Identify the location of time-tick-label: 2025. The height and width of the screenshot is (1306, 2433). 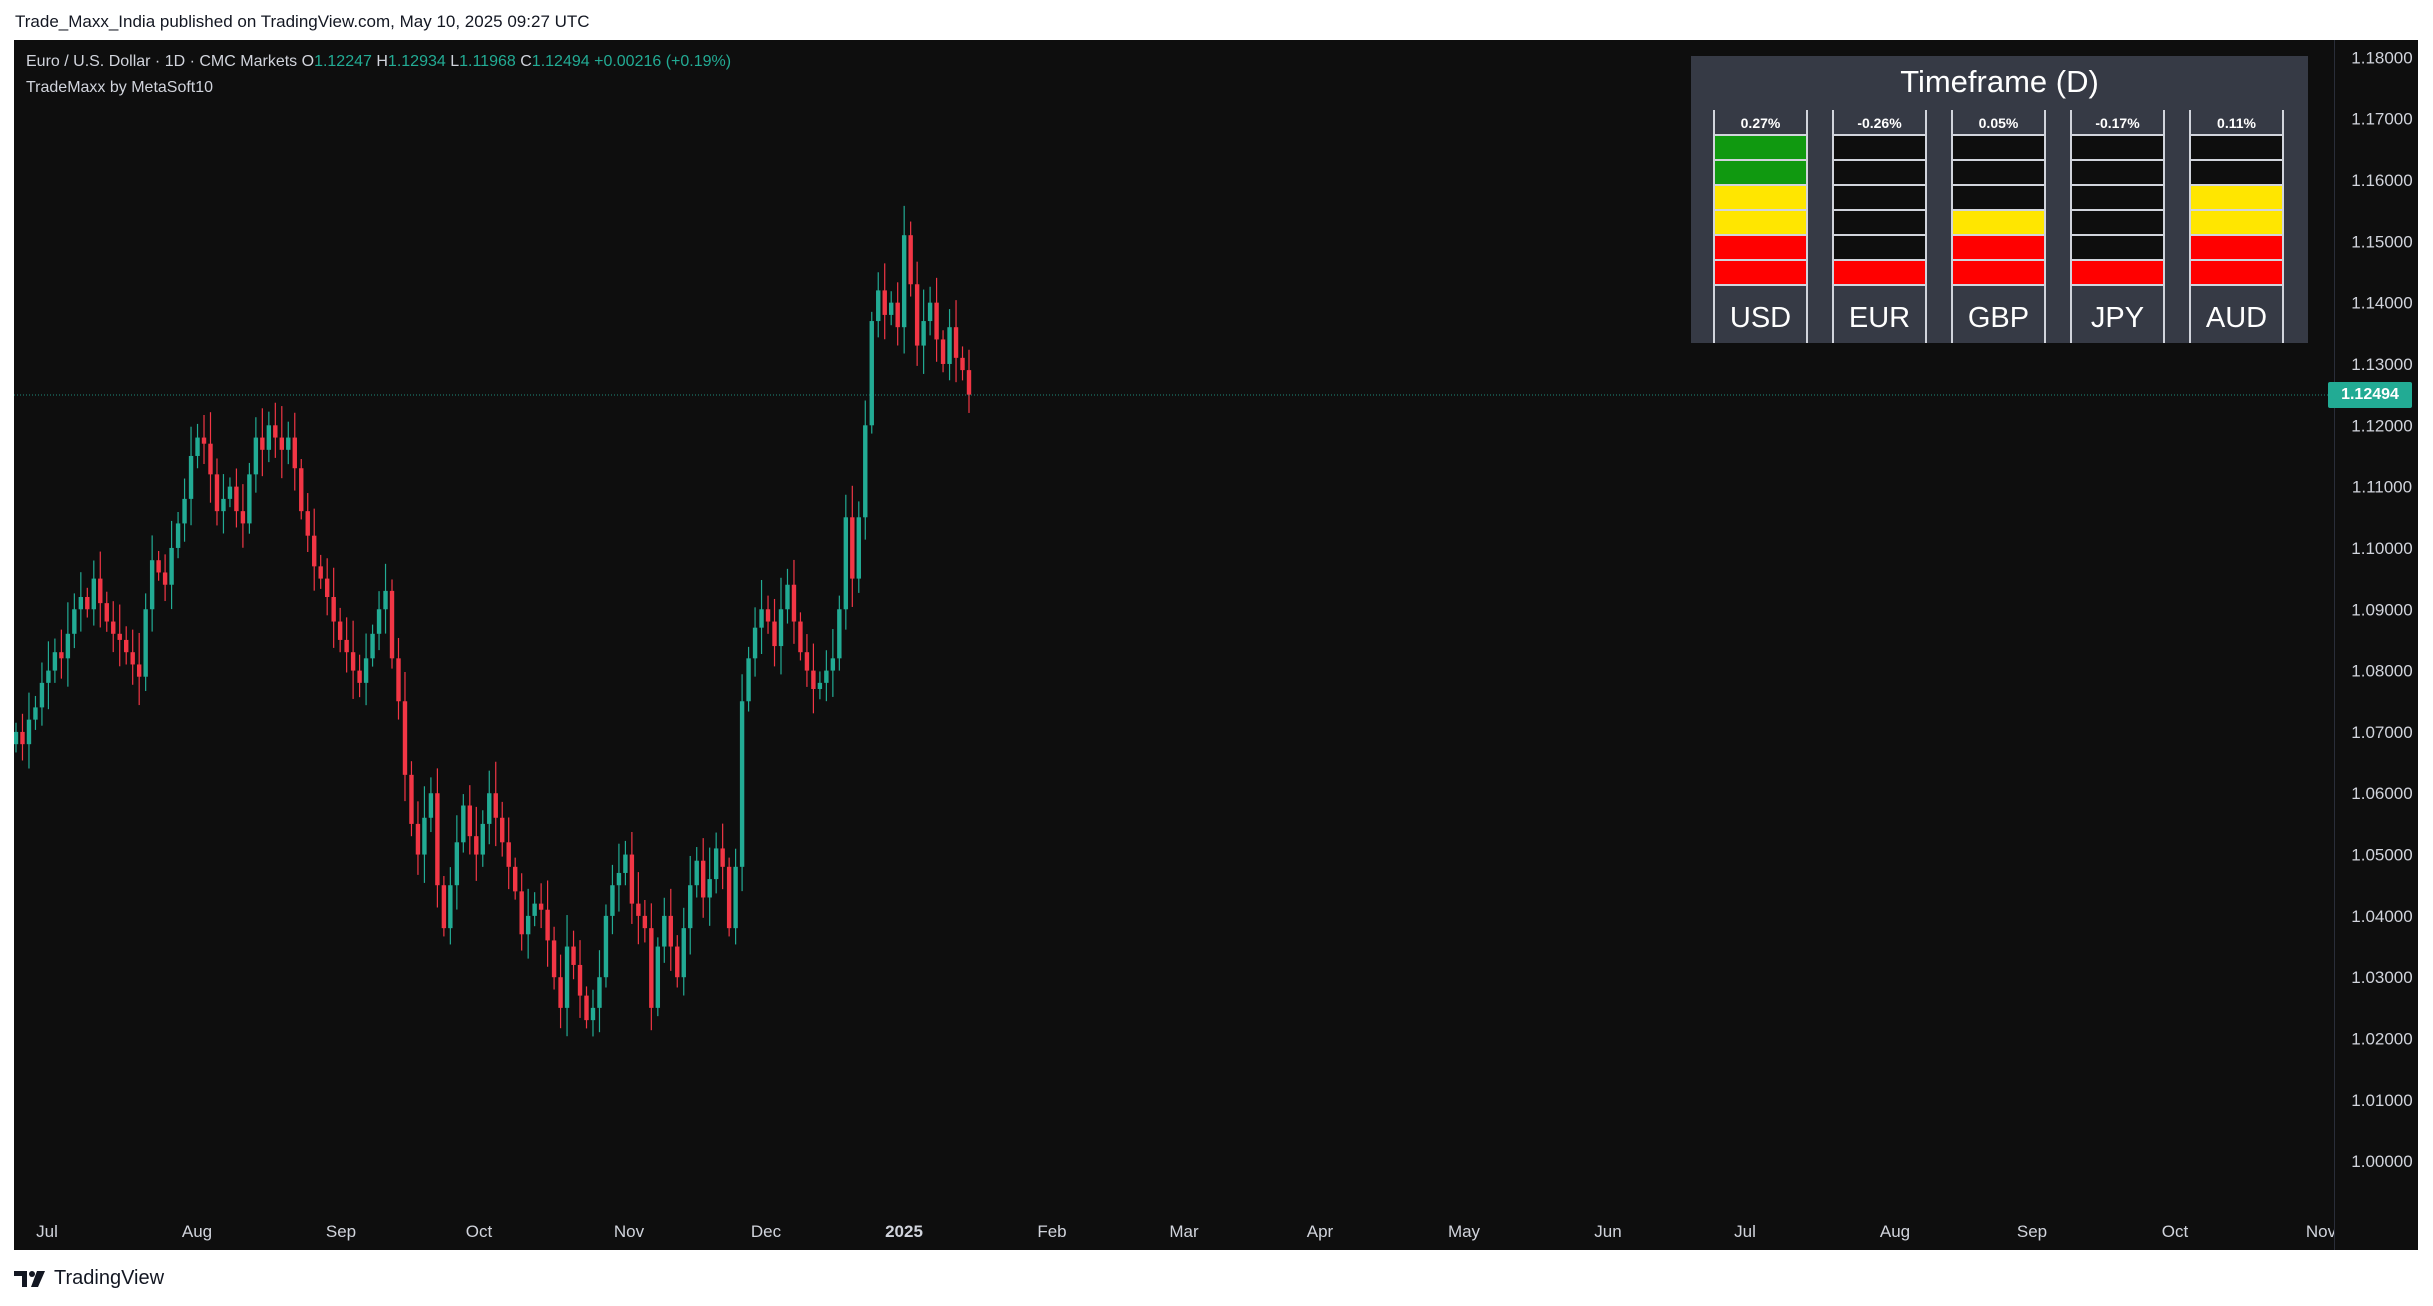
(904, 1231).